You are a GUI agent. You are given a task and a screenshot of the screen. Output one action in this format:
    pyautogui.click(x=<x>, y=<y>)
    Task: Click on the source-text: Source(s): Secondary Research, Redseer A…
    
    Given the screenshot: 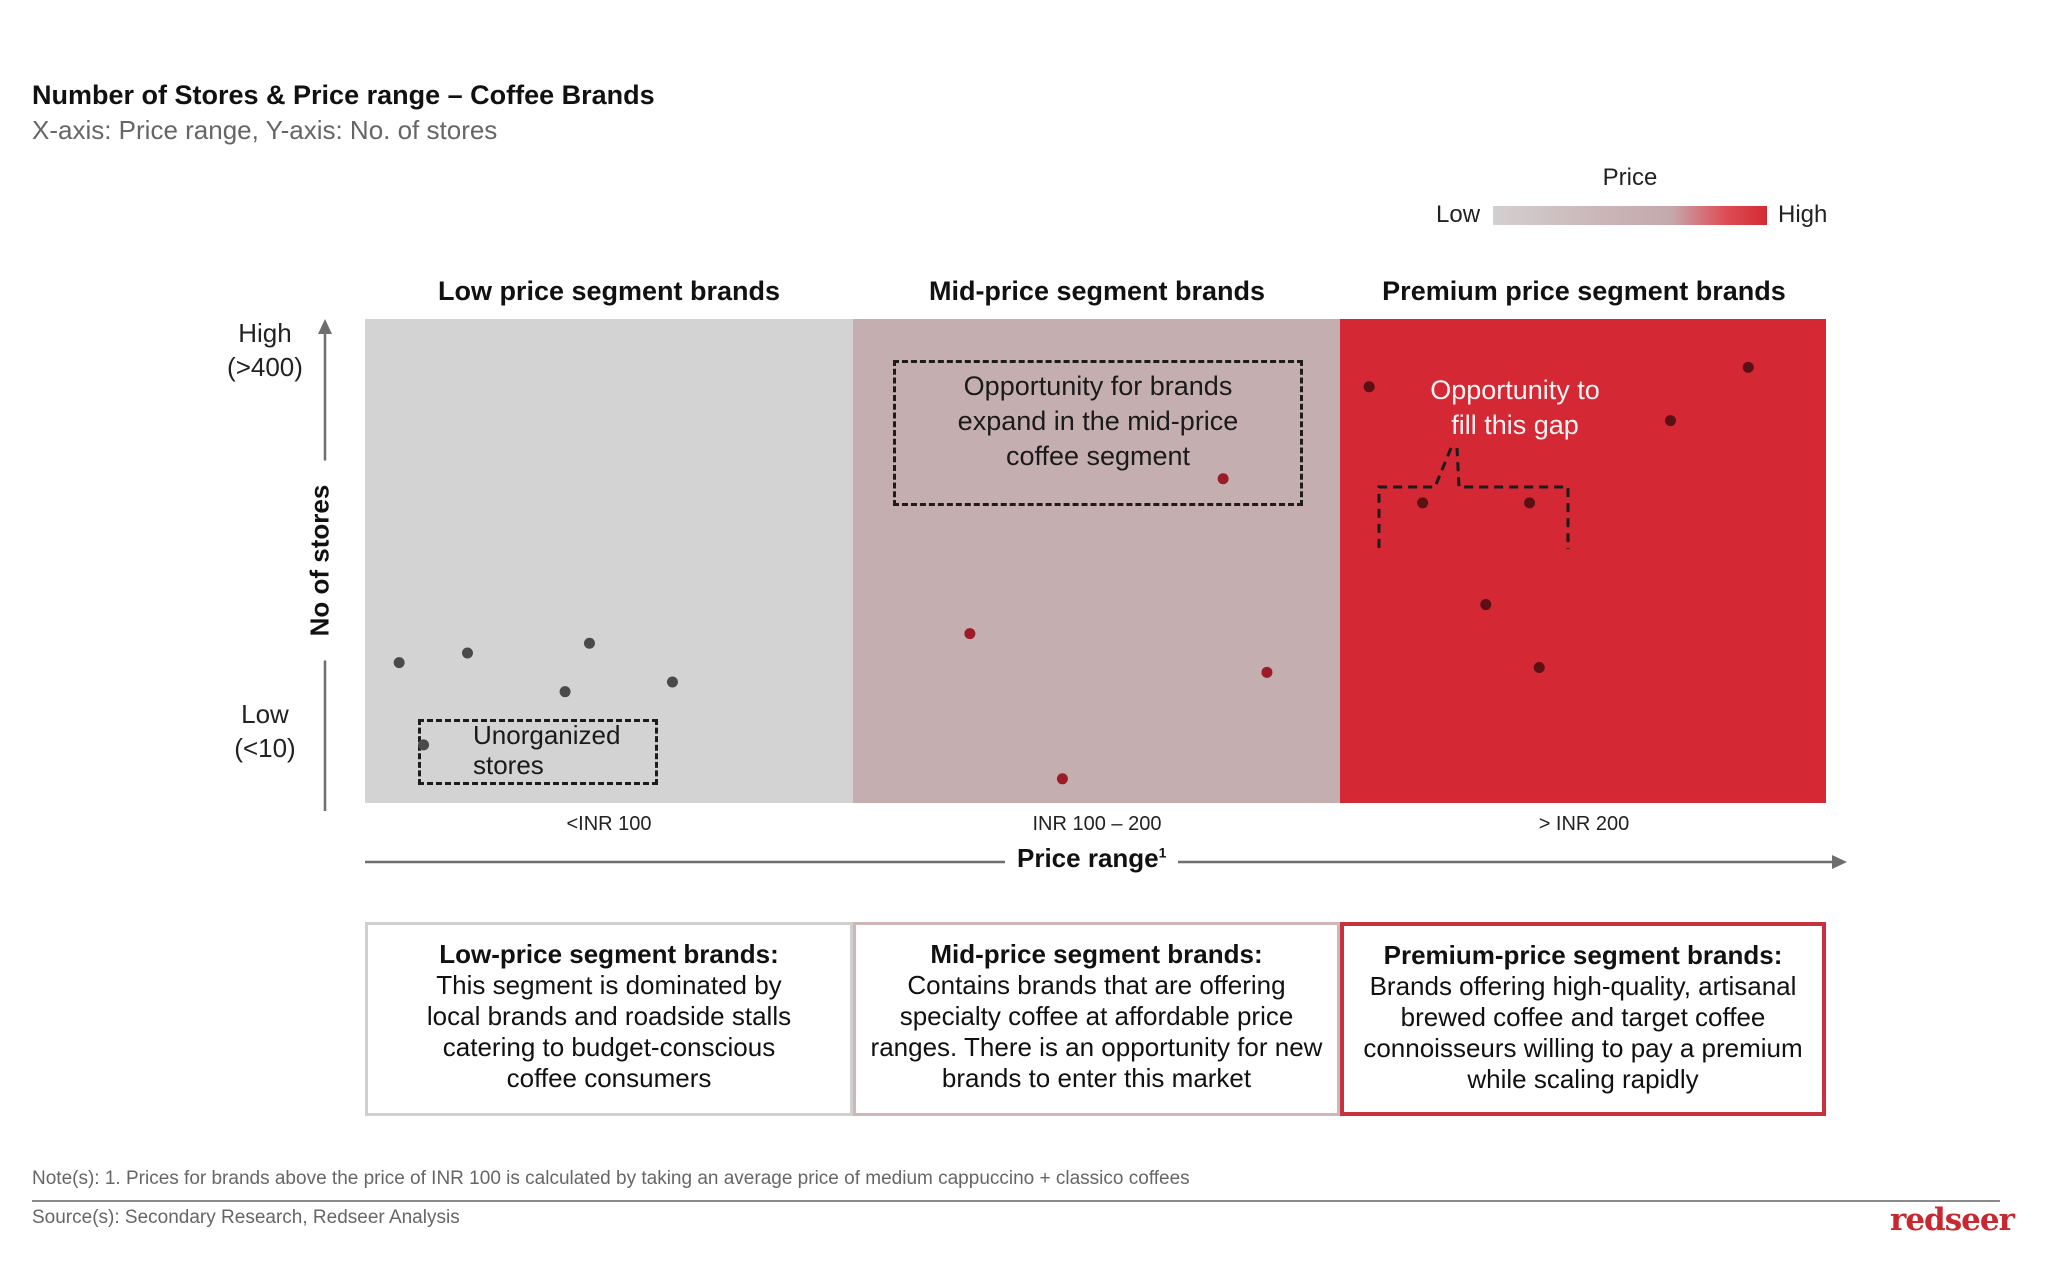 What is the action you would take?
    pyautogui.click(x=246, y=1217)
    